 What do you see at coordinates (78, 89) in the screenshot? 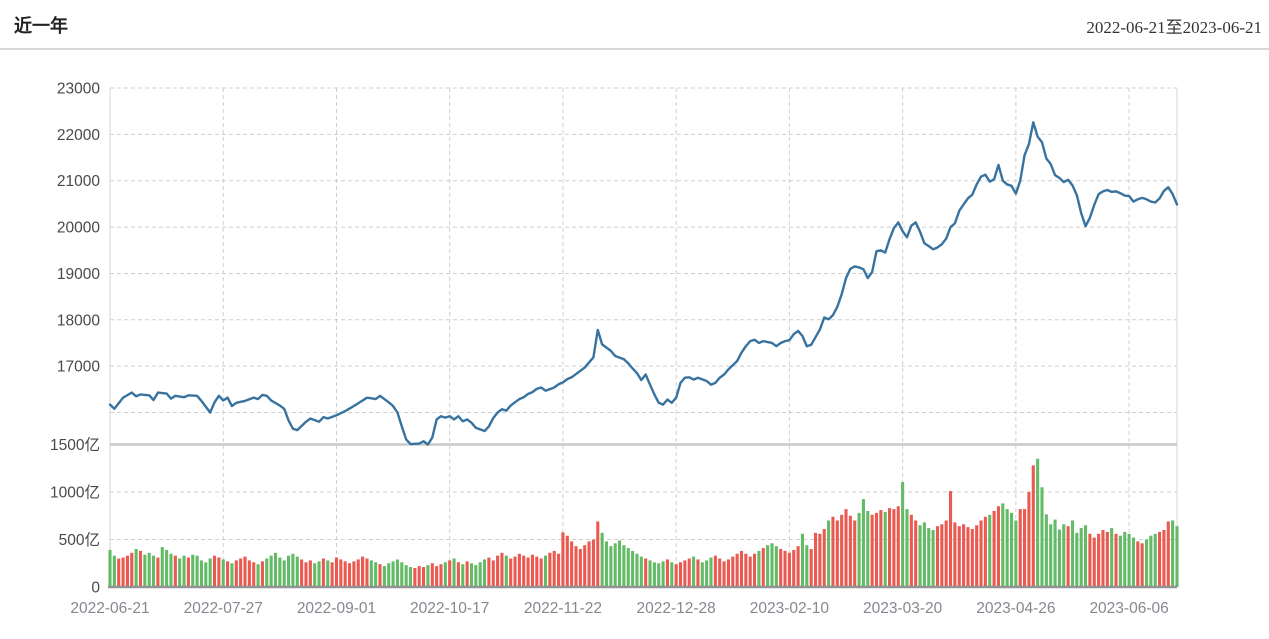
I see `price-tick-label: 23000` at bounding box center [78, 89].